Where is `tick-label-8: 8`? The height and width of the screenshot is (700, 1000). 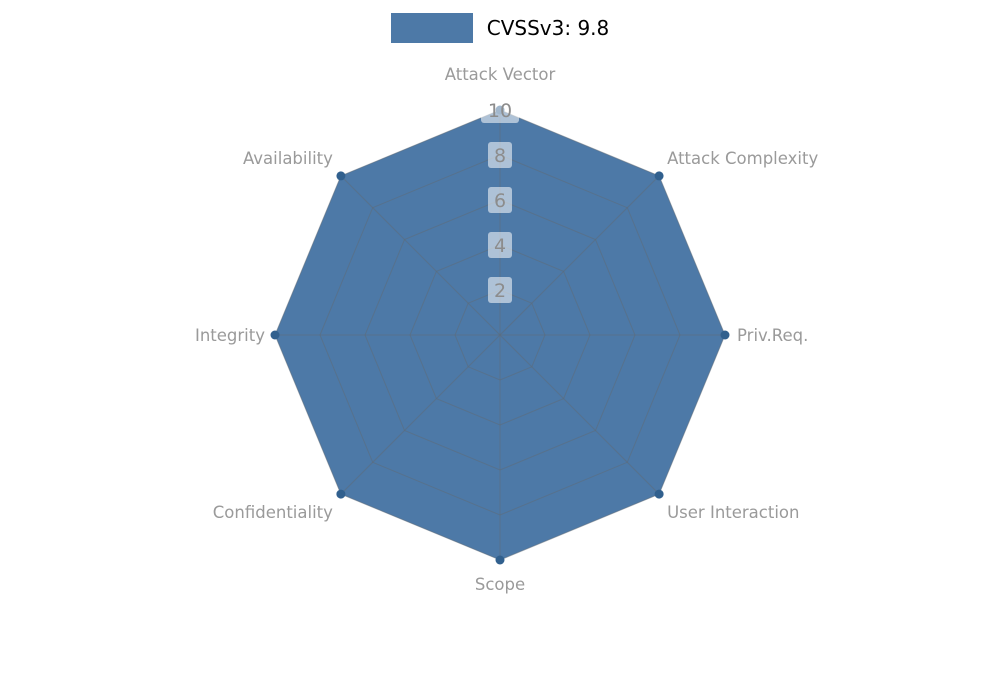
tick-label-8: 8 is located at coordinates (500, 156).